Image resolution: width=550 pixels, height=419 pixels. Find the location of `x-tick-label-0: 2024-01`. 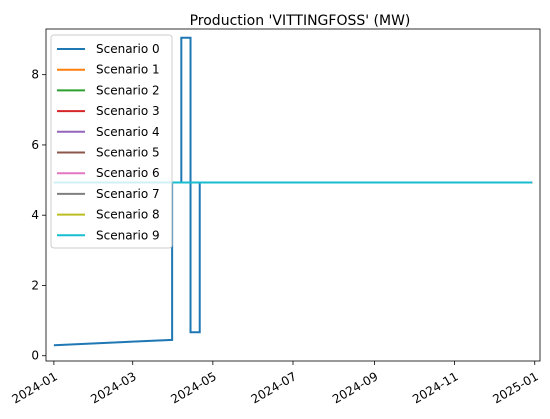

x-tick-label-0: 2024-01 is located at coordinates (34, 387).